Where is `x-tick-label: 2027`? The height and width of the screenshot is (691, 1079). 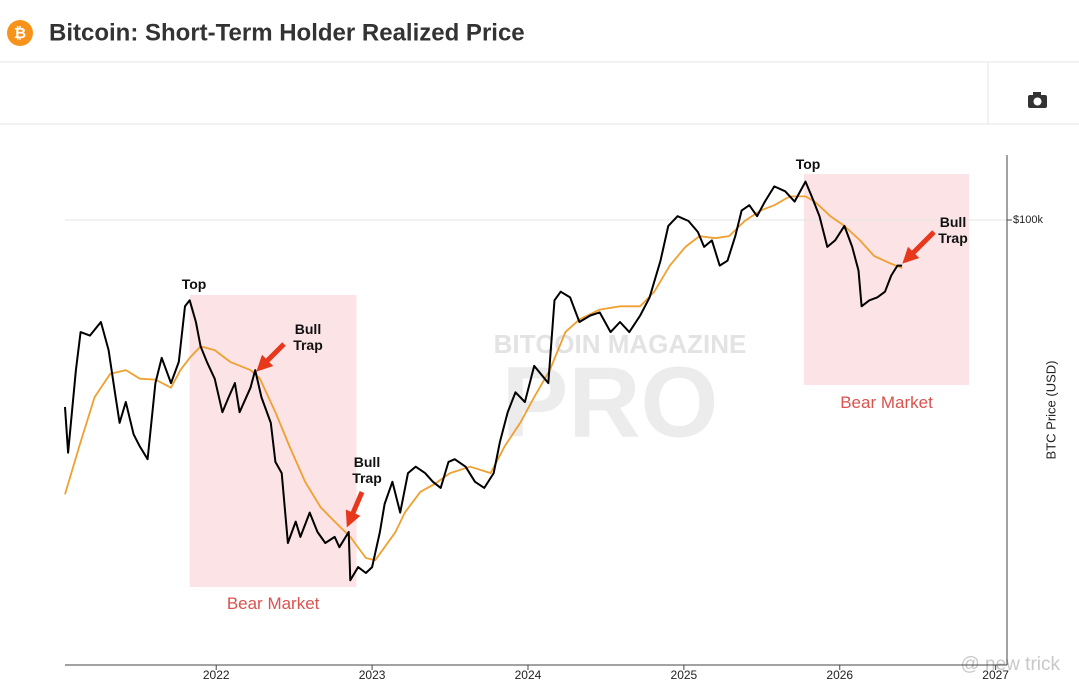 x-tick-label: 2027 is located at coordinates (995, 675).